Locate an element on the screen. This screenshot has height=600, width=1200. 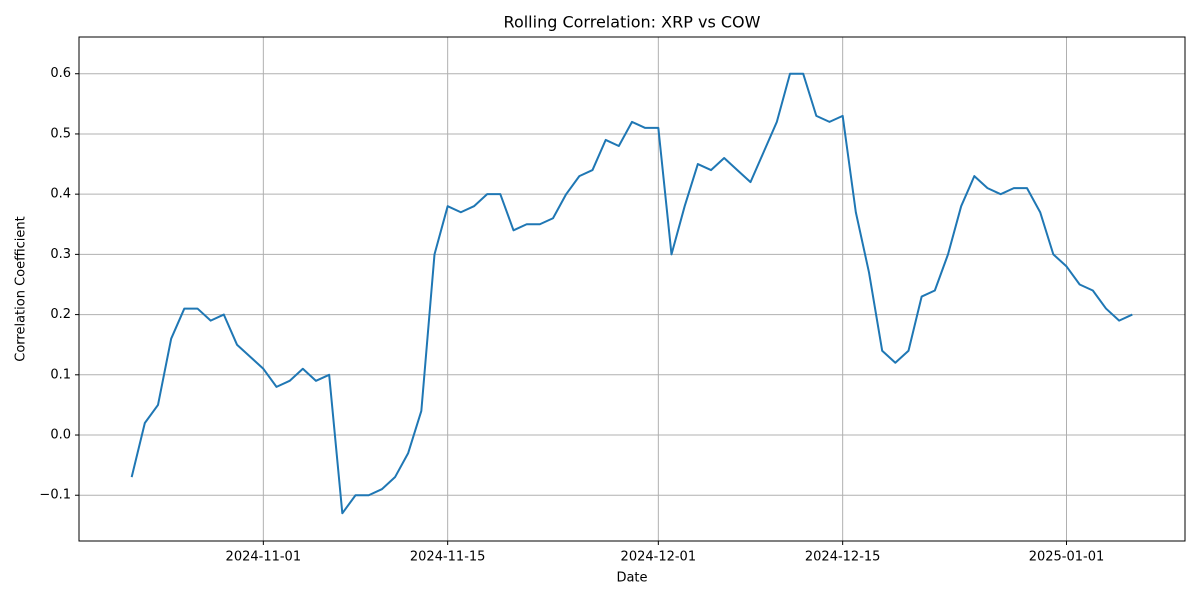
x-tick-label: 2024-12-15 is located at coordinates (843, 557).